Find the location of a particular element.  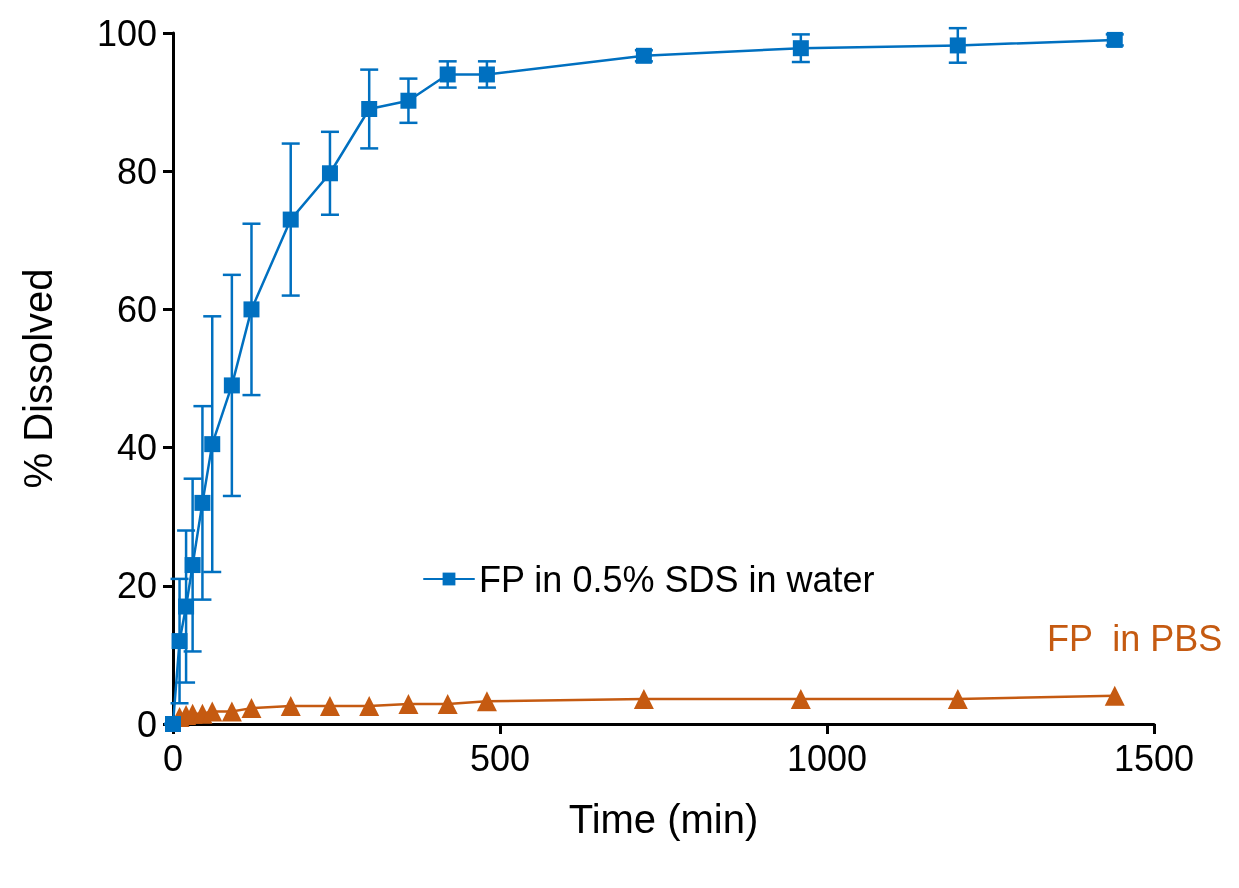

series-label: FP in PBS is located at coordinates (1134, 638).